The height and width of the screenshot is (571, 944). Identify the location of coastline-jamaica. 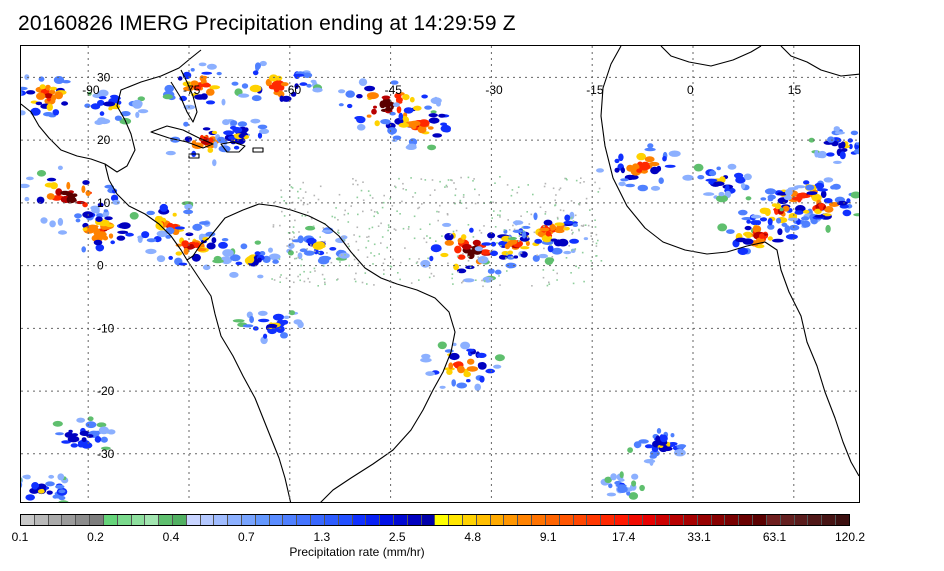
(194, 156).